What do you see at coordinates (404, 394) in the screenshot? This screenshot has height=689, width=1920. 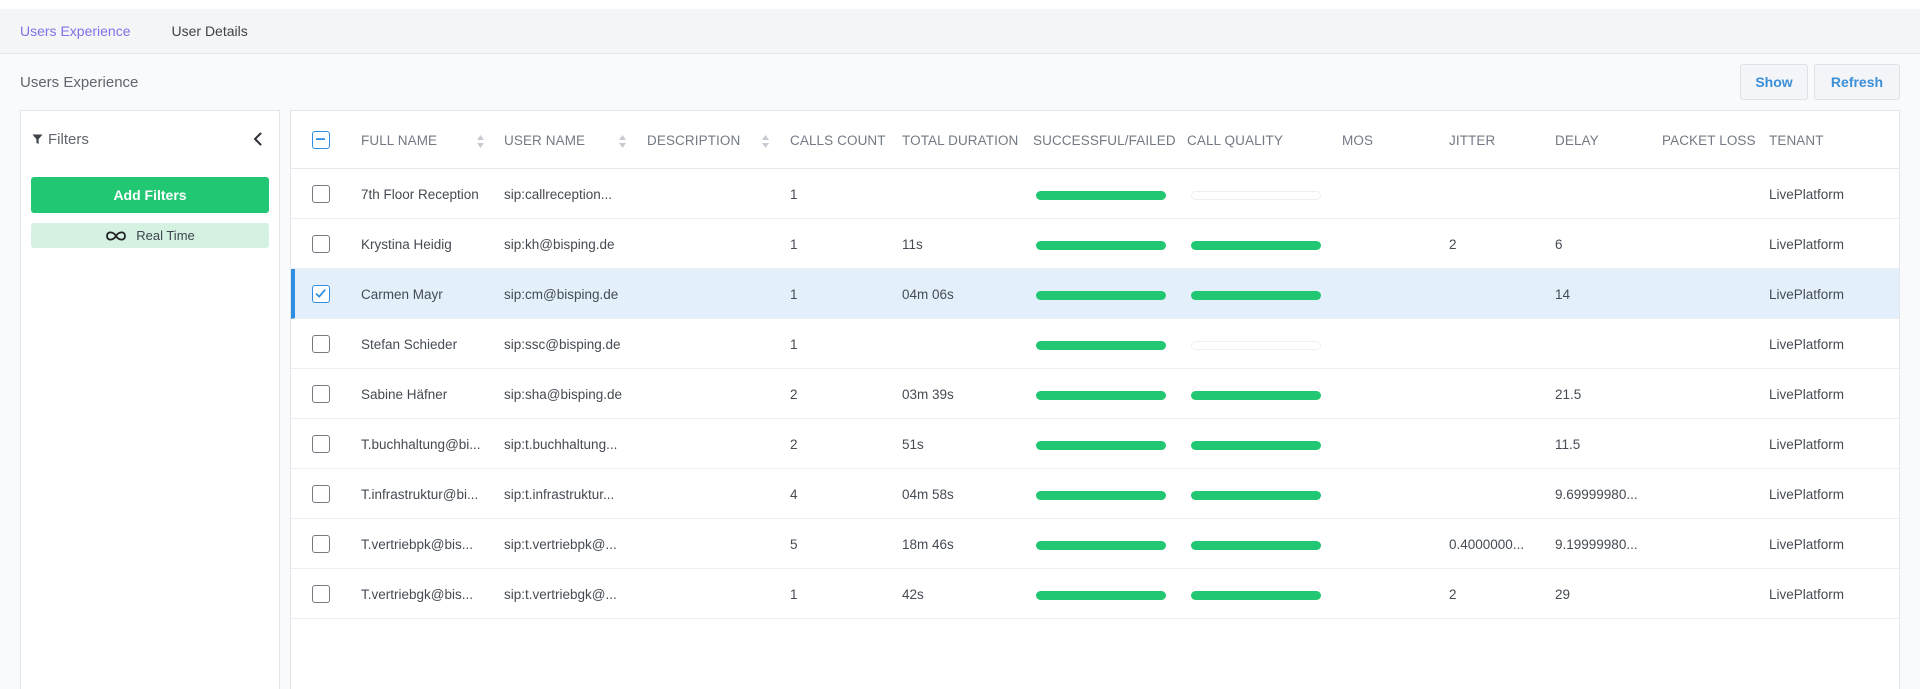 I see `full-name-cell: Sabine Häfner` at bounding box center [404, 394].